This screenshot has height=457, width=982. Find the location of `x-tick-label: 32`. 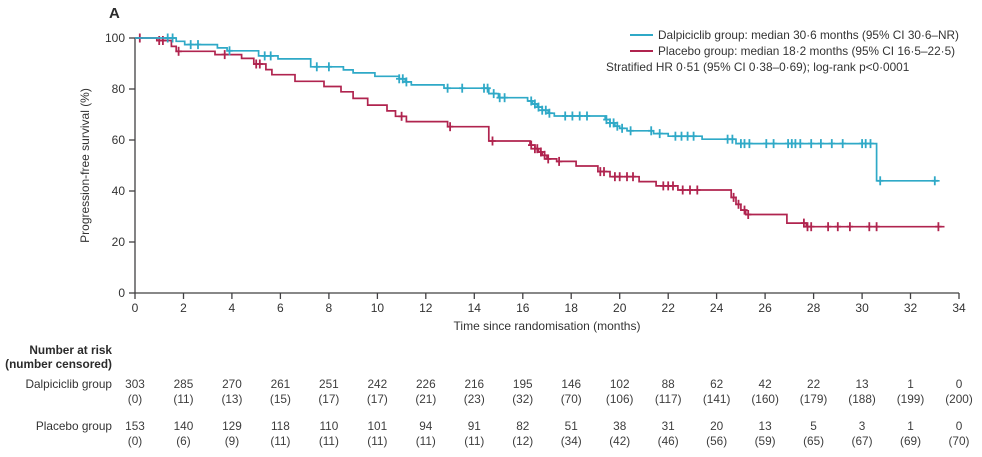

x-tick-label: 32 is located at coordinates (911, 308).